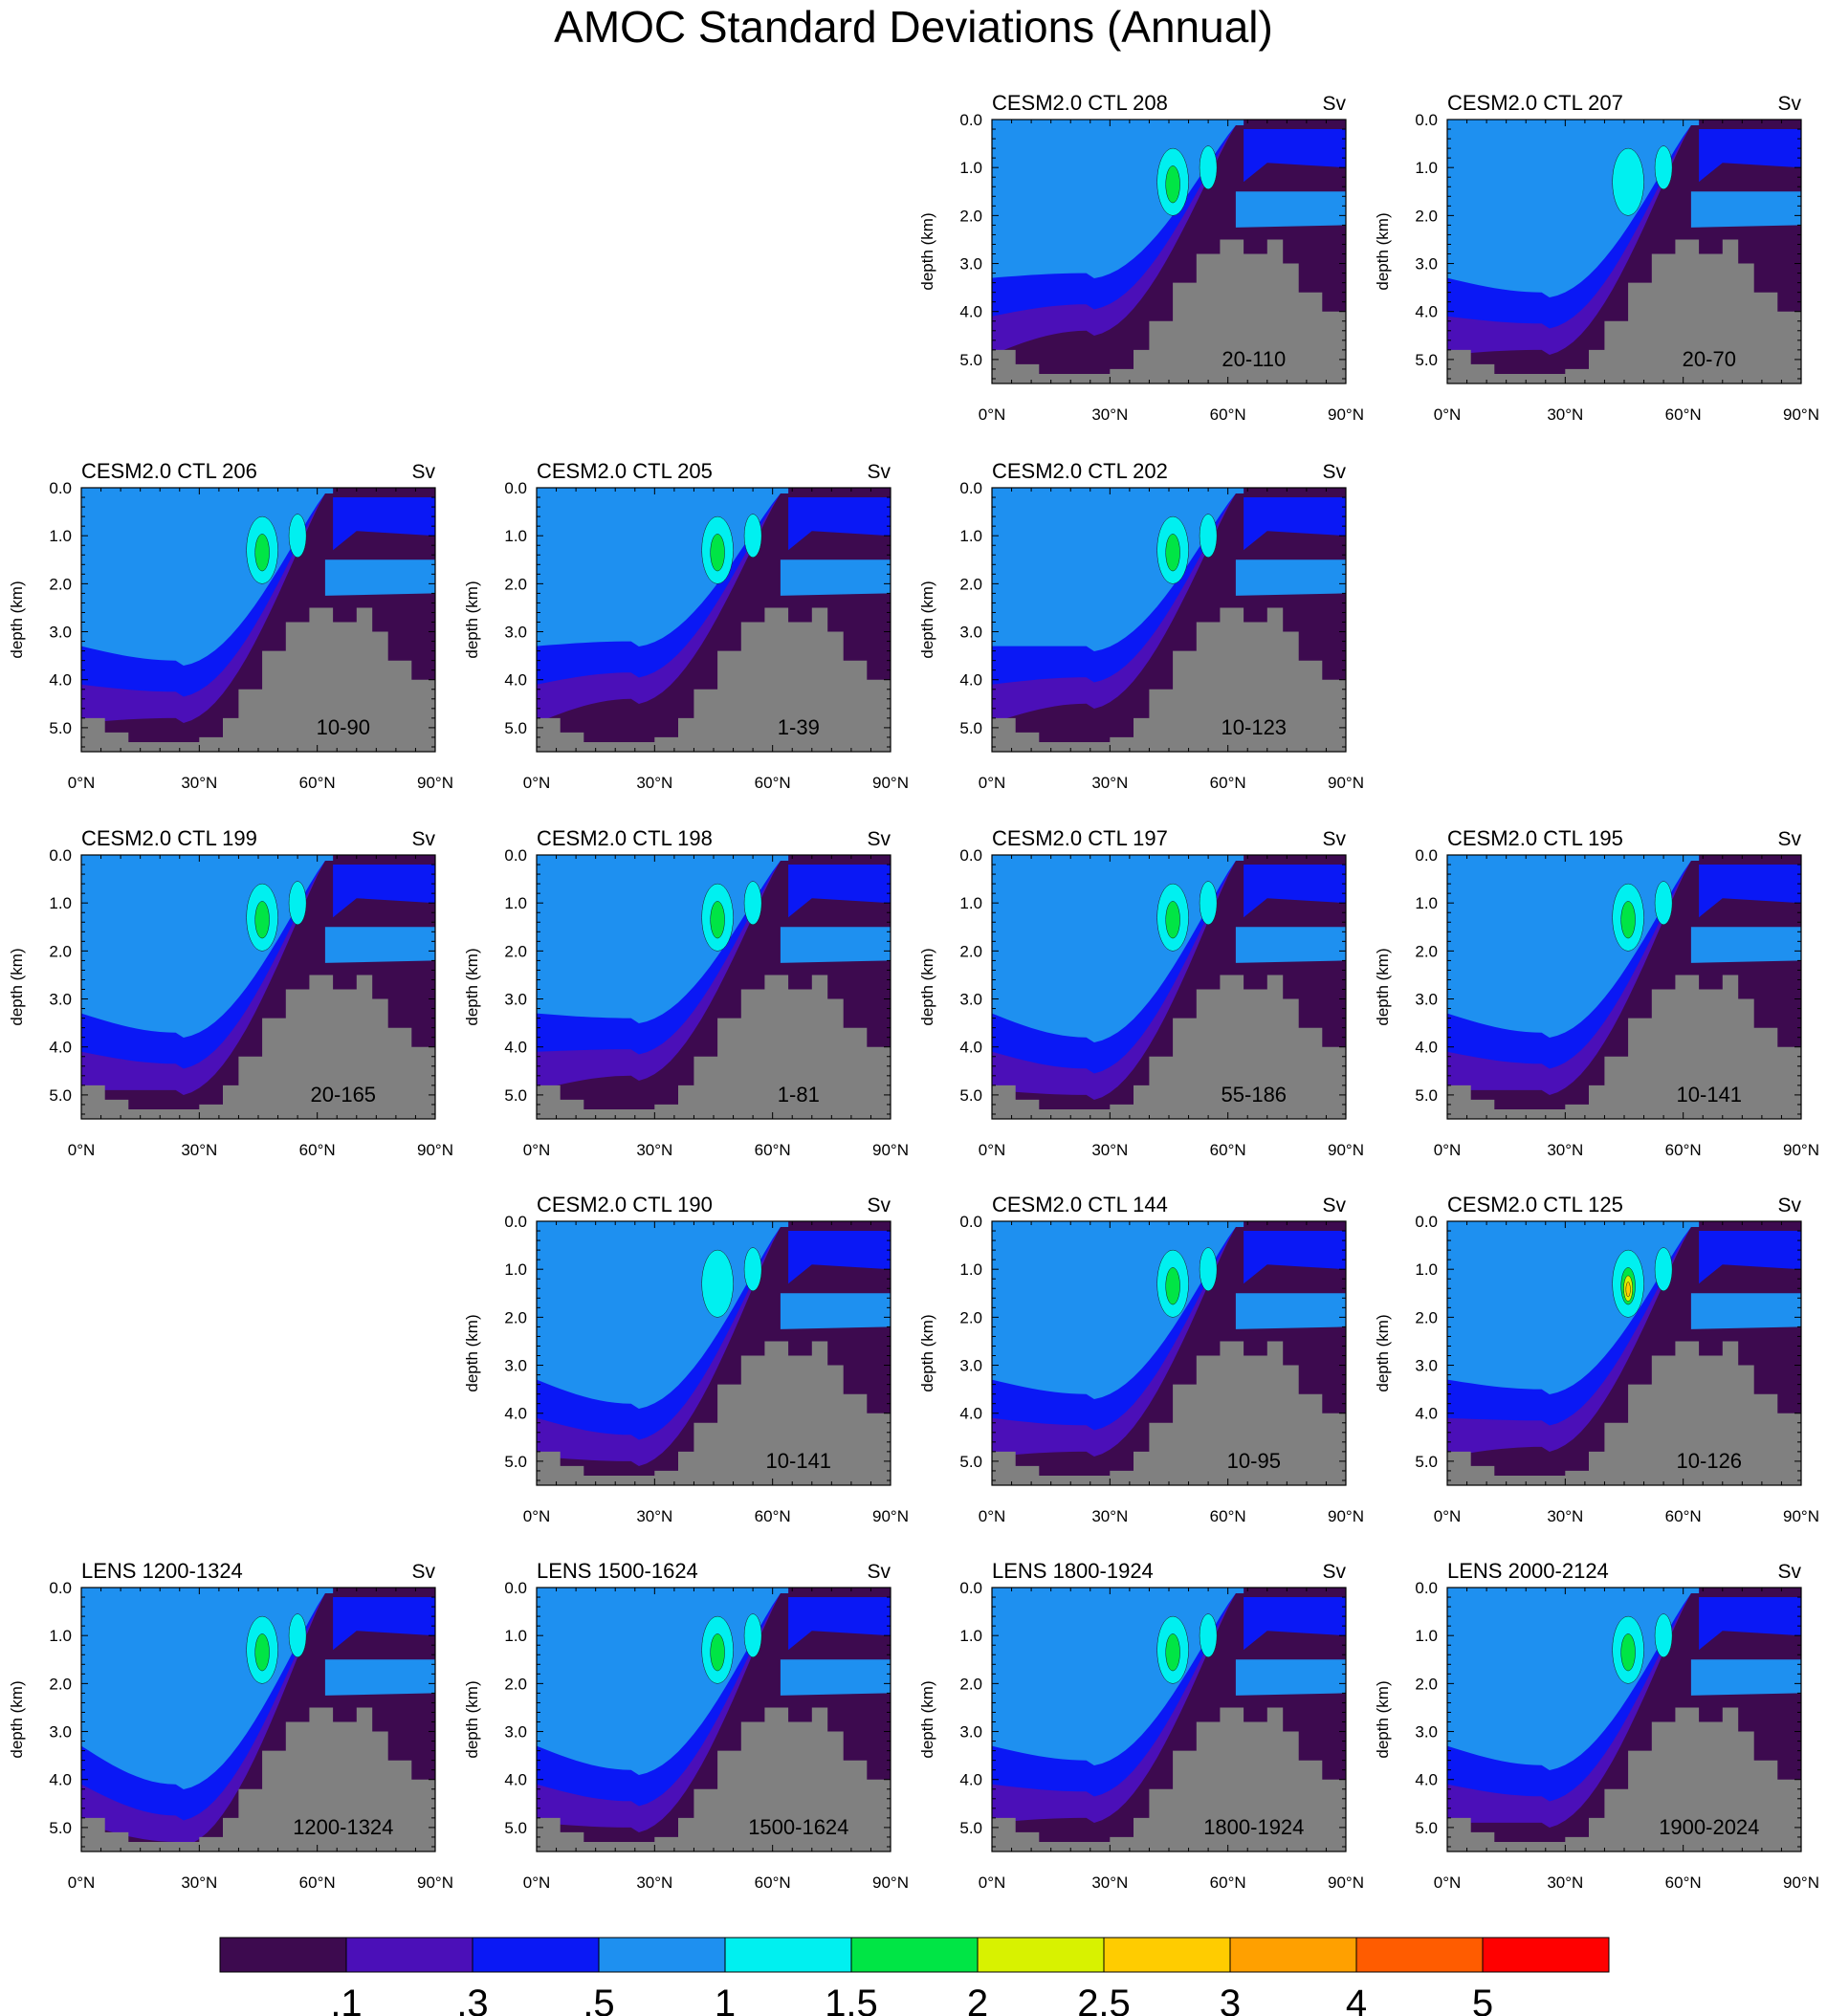 The image size is (1827, 2016). Describe the element at coordinates (1535, 1204) in the screenshot. I see `panel-title: CESM2.0 CTL 125` at that location.